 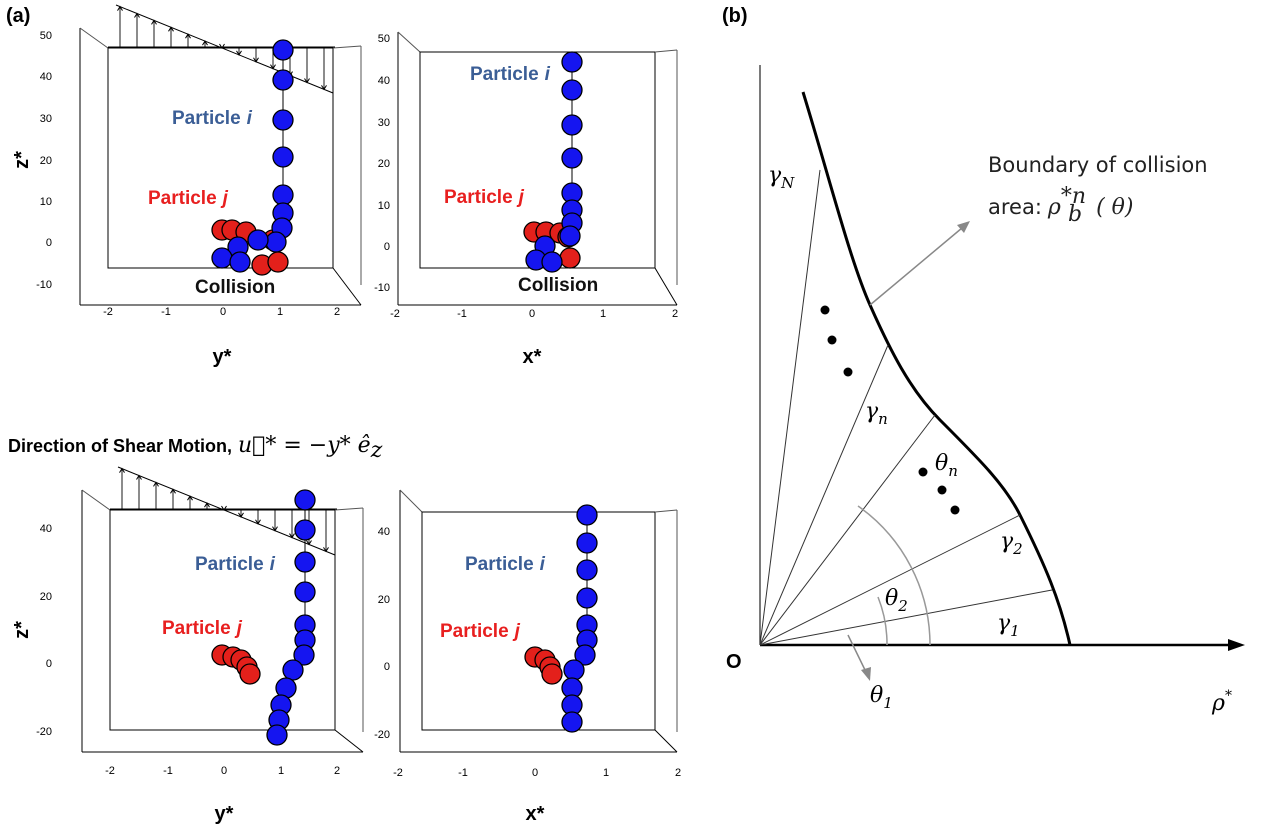 I want to click on z-tick-label: 50, so click(x=384, y=39).